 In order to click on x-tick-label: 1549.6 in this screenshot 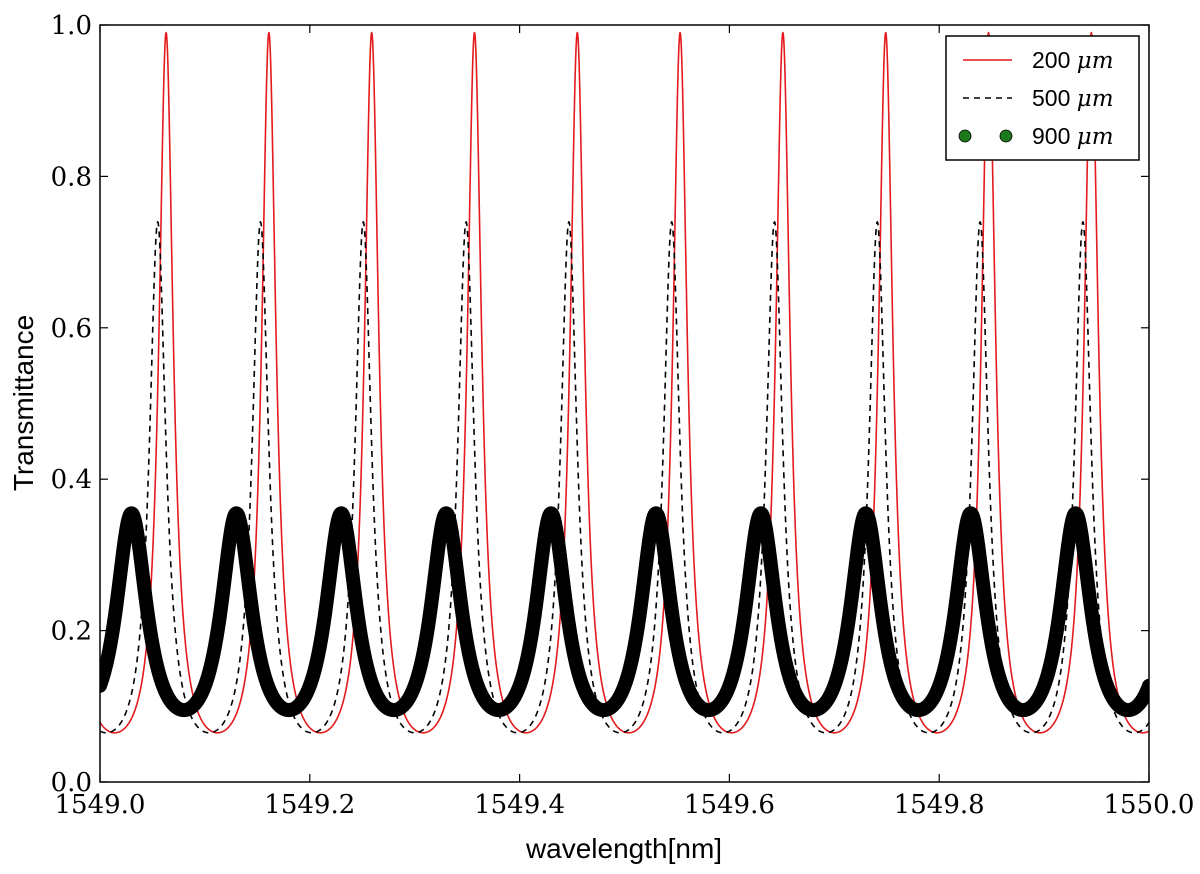, I will do `click(729, 805)`.